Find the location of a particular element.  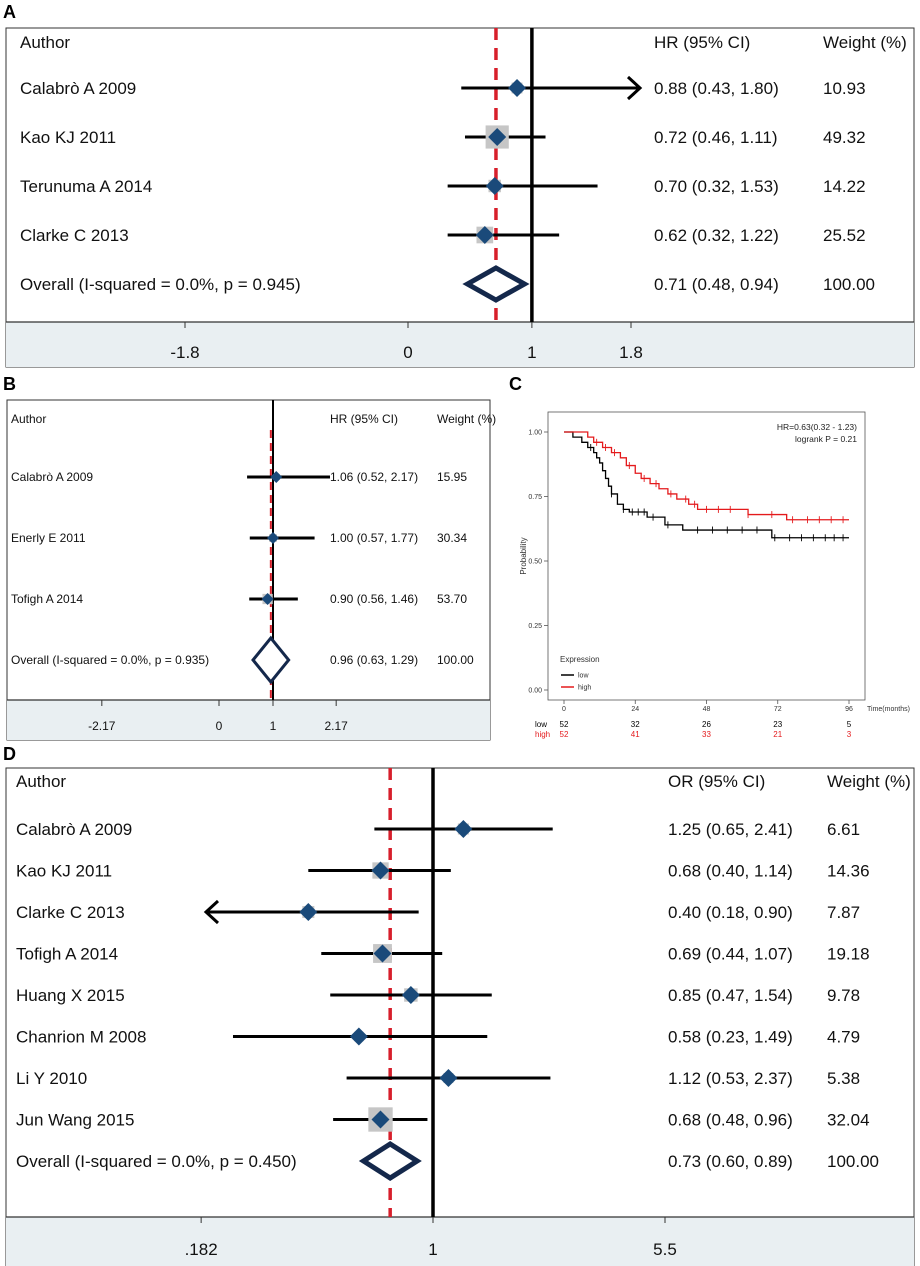

panel-label-b: B is located at coordinates (9, 384).